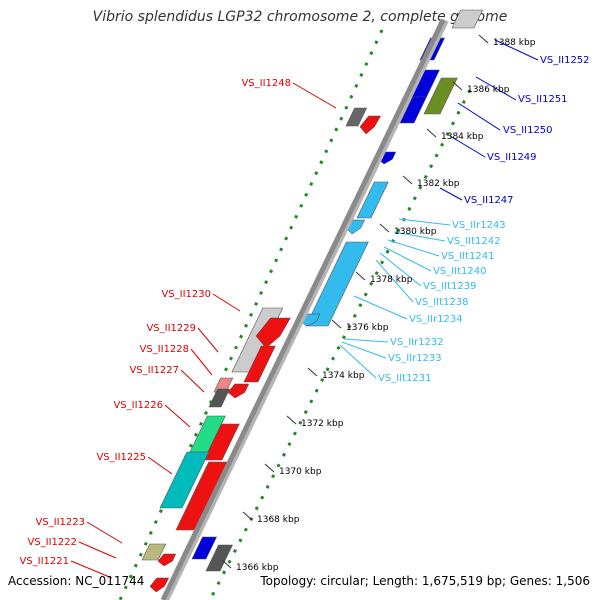 This screenshot has width=600, height=600. Describe the element at coordinates (121, 457) in the screenshot. I see `gene-label: VS_II1225` at that location.